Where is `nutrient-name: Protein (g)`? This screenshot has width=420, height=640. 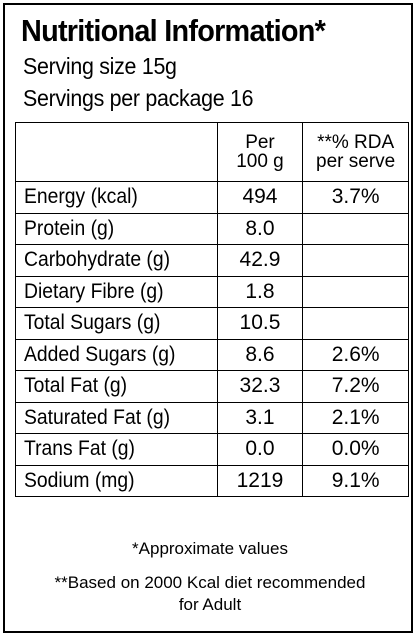
nutrient-name: Protein (g) is located at coordinates (69, 228).